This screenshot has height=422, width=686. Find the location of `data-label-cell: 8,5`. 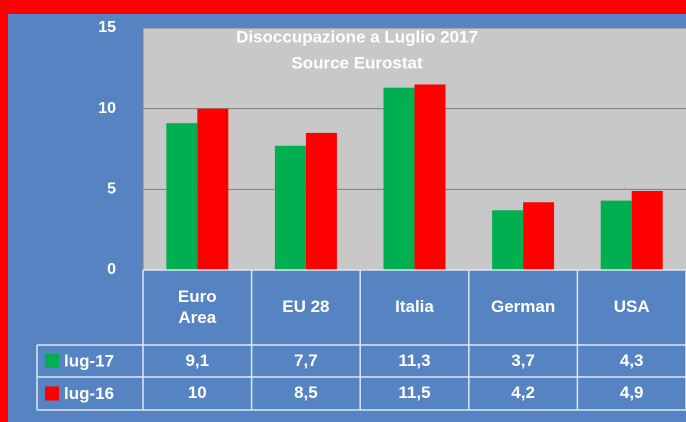

data-label-cell: 8,5 is located at coordinates (306, 393).